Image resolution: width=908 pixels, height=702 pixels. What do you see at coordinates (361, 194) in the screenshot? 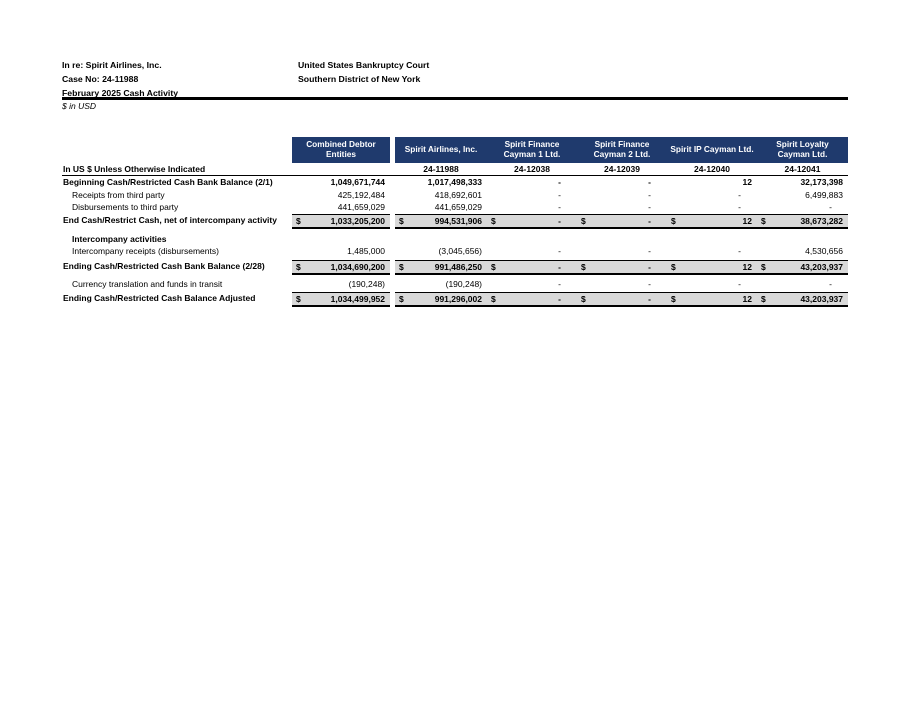
I see `value-cell: 425,192,484` at bounding box center [361, 194].